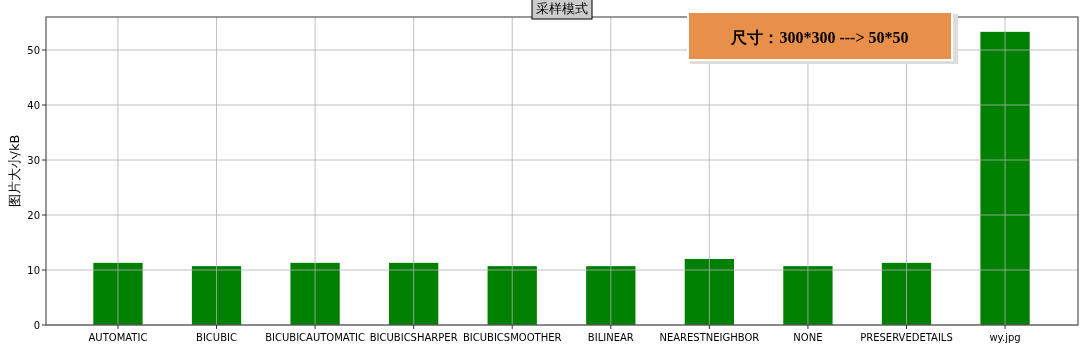 The width and height of the screenshot is (1088, 349). I want to click on x-tick-label: AUTOMATIC, so click(118, 337).